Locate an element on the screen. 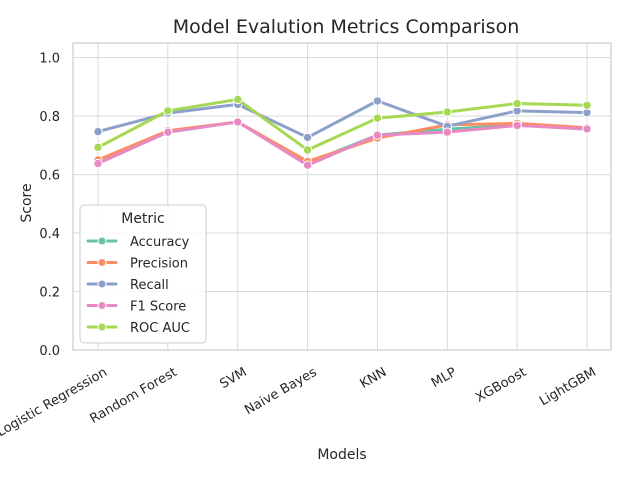 The height and width of the screenshot is (480, 640). legend-item-label: Precision is located at coordinates (159, 264).